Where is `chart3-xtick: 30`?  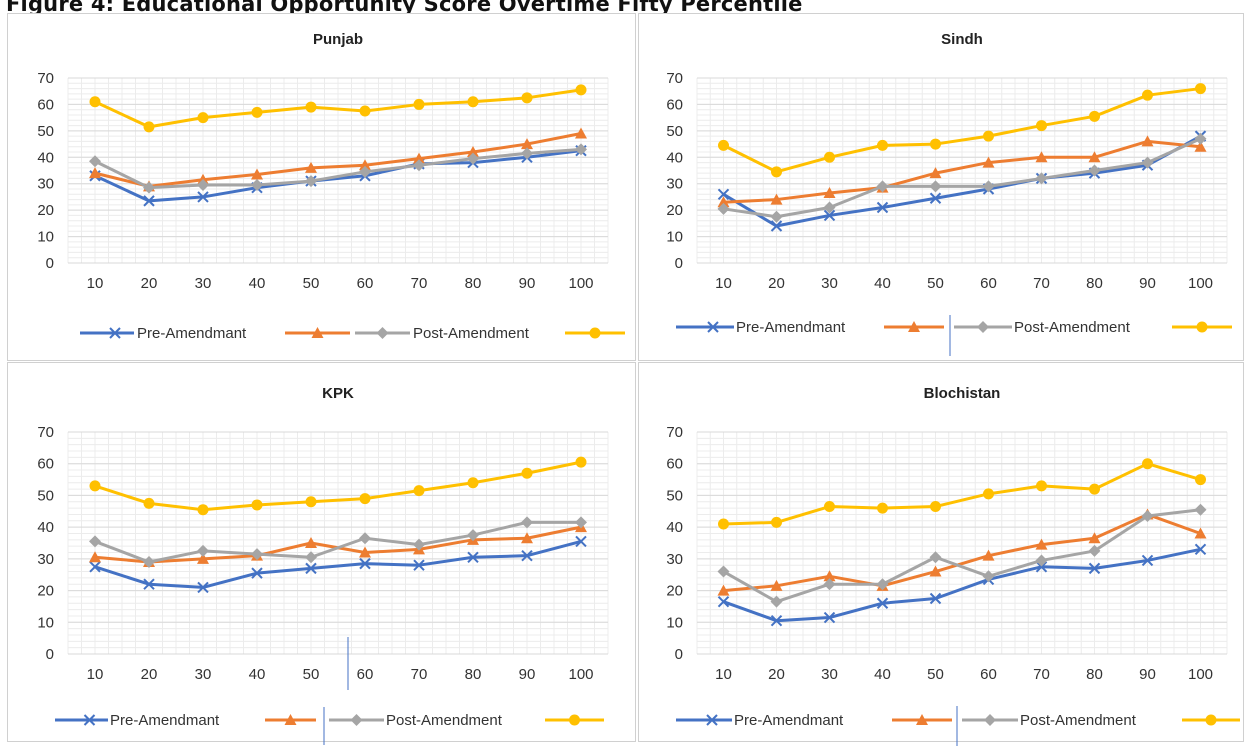 chart3-xtick: 30 is located at coordinates (829, 674).